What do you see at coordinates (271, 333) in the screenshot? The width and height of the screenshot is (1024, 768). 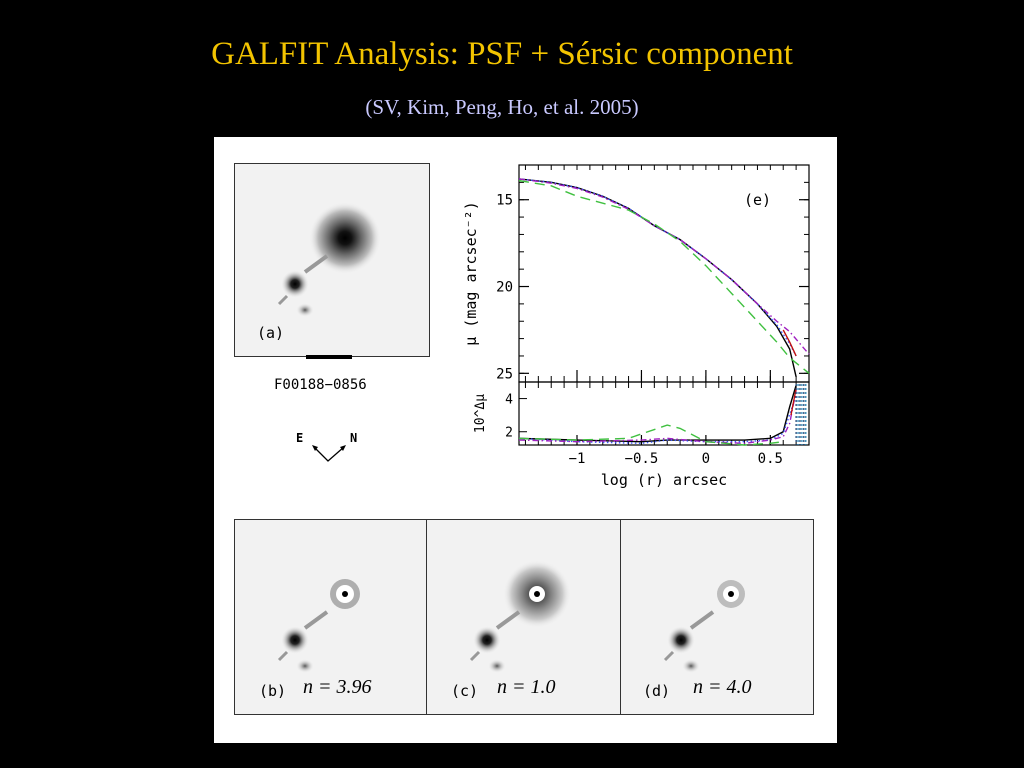 I see `panel-a-label: (a)` at bounding box center [271, 333].